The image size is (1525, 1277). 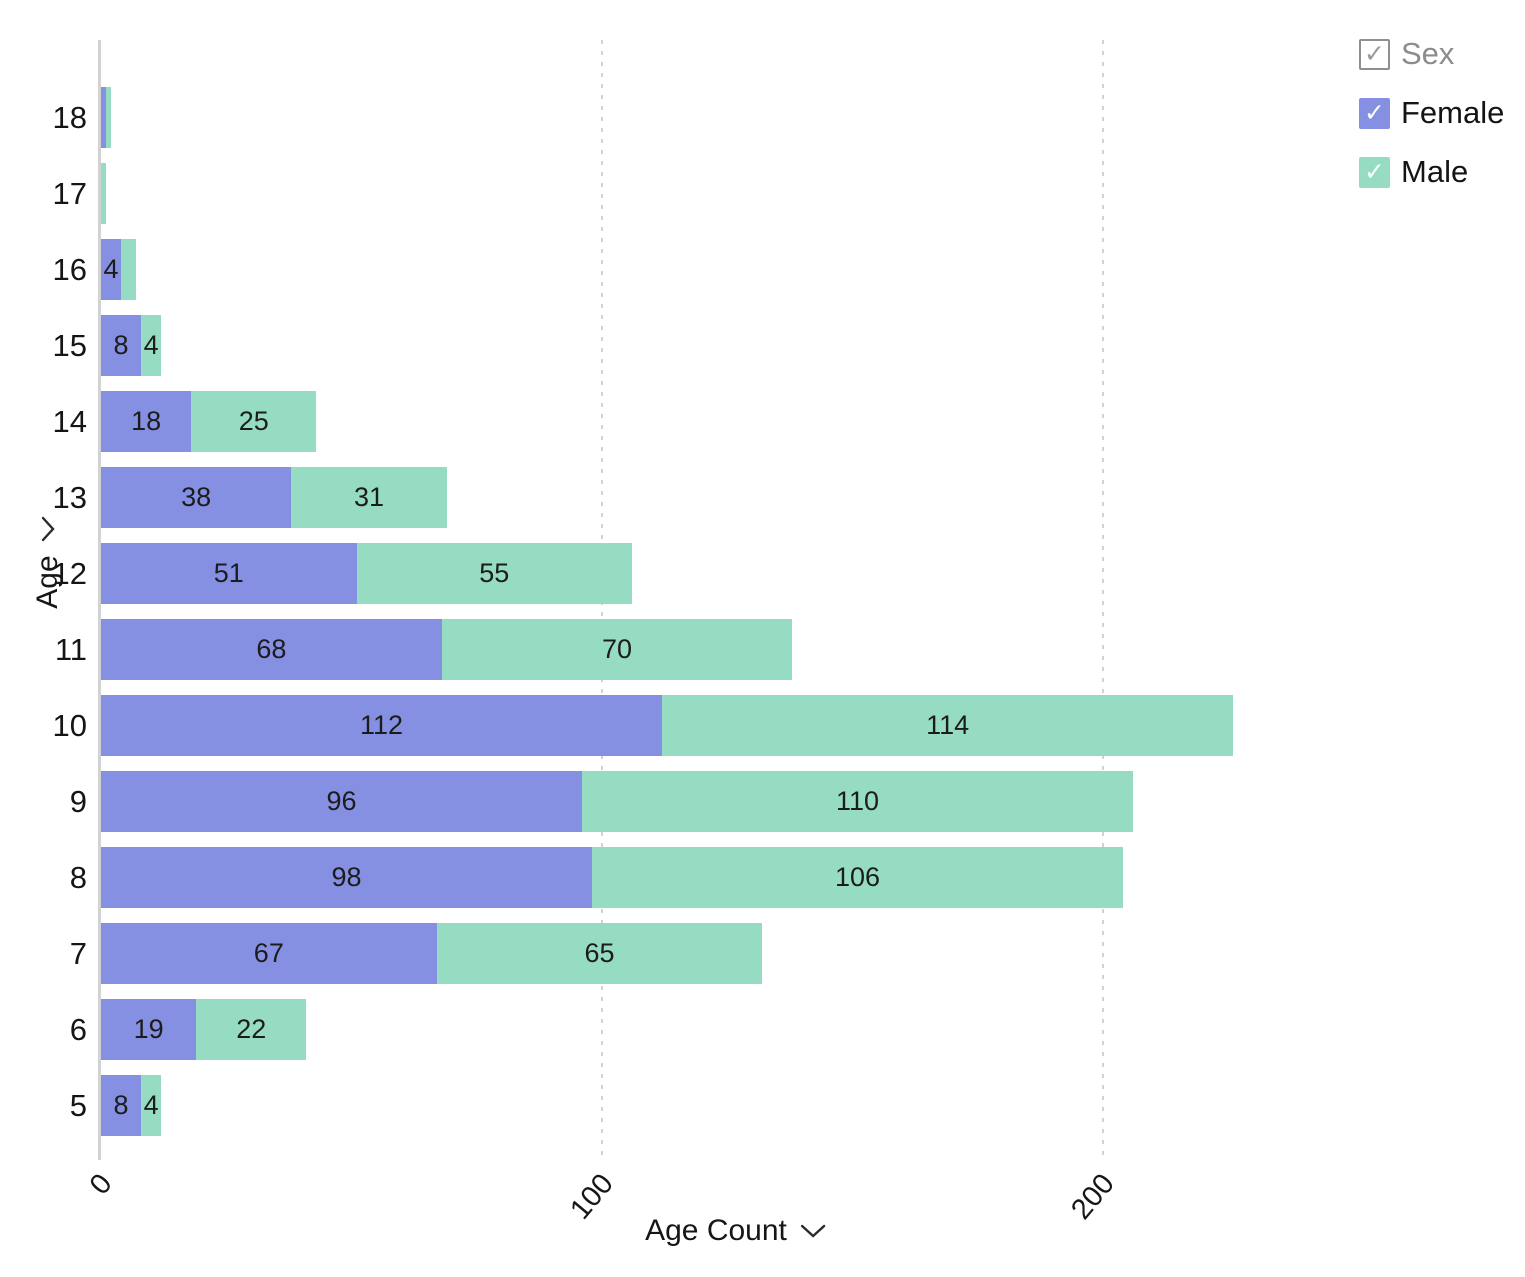 I want to click on bar-value-label: 38, so click(x=196, y=497).